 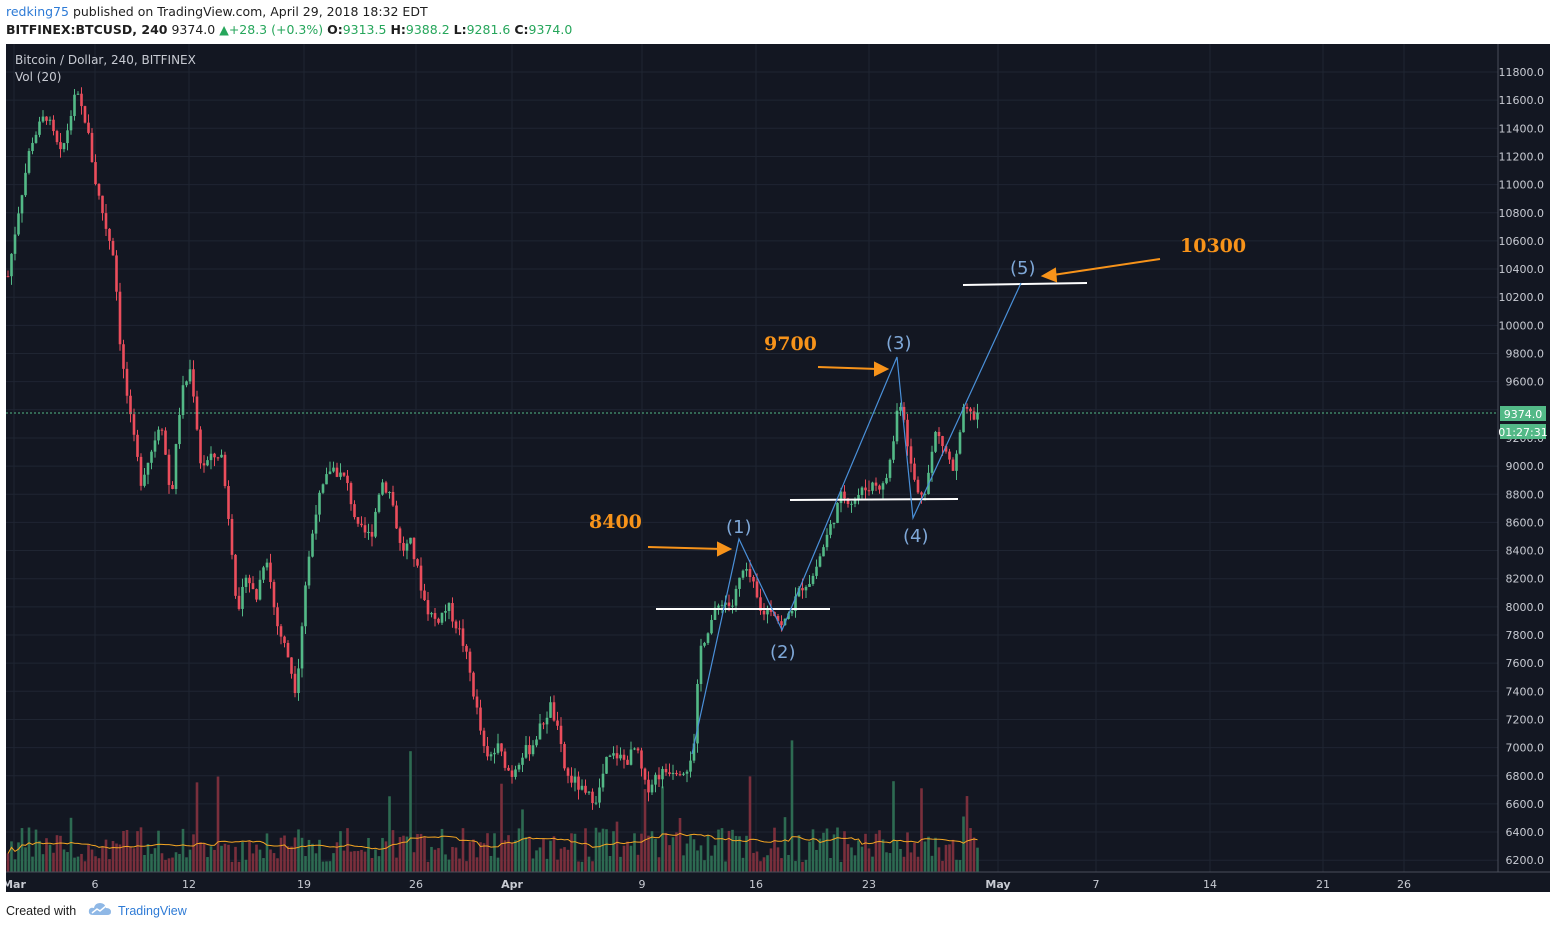 I want to click on tradingview-cloud-icon, so click(x=100, y=909).